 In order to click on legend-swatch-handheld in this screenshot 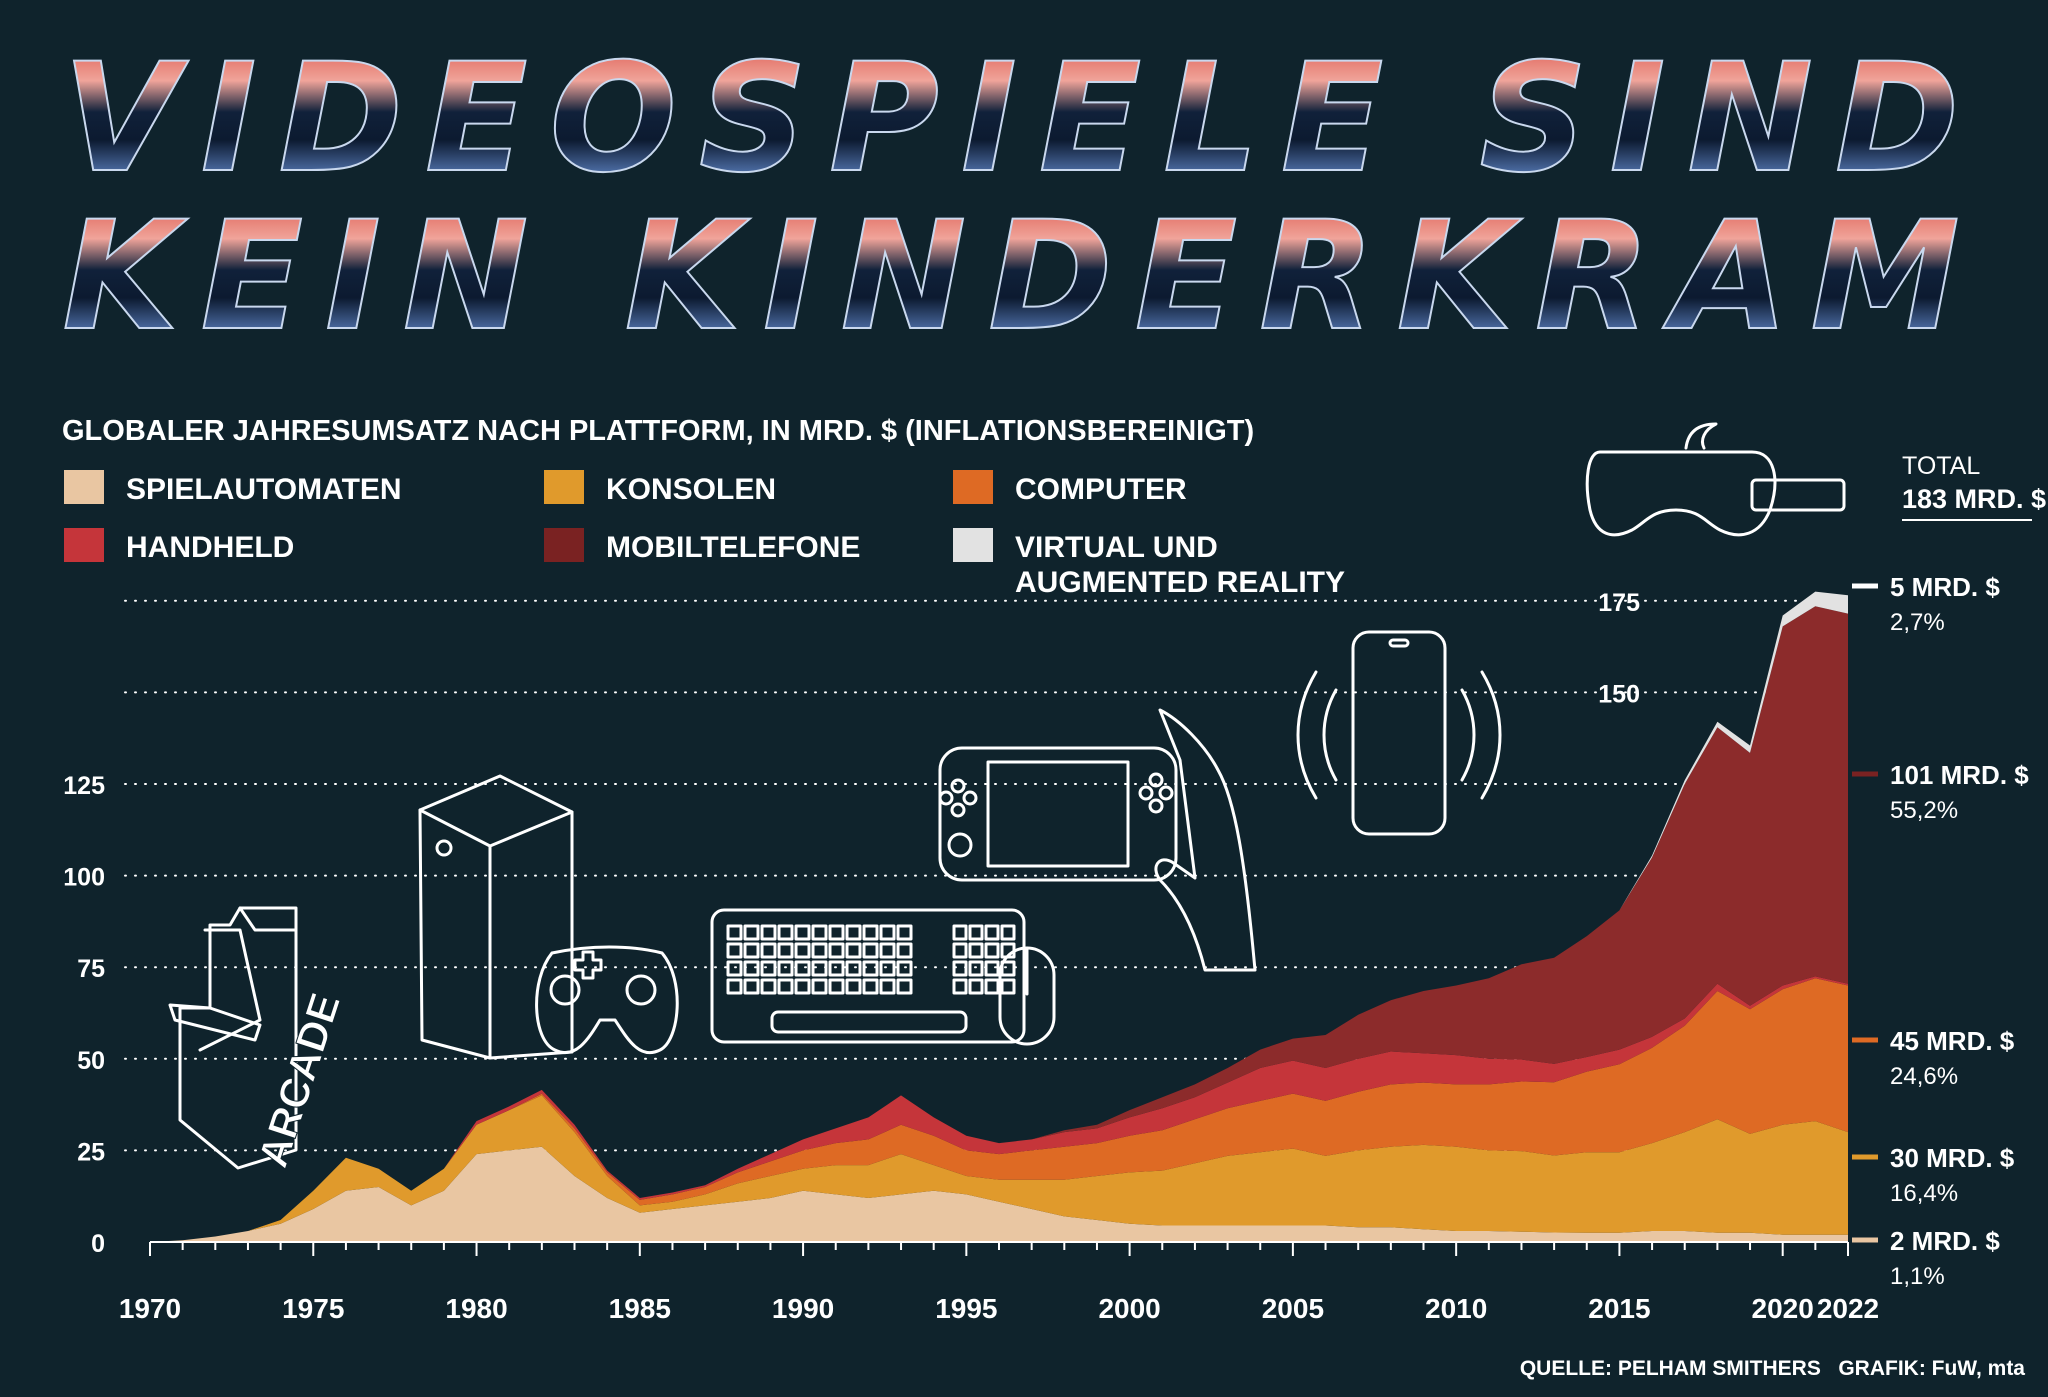, I will do `click(84, 545)`.